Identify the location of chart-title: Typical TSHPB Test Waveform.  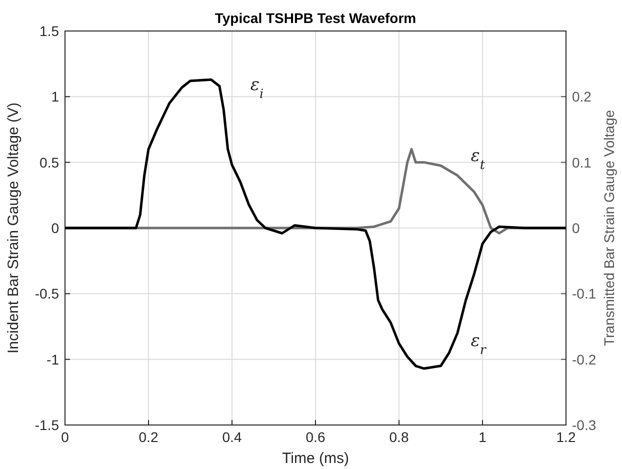
(315, 18).